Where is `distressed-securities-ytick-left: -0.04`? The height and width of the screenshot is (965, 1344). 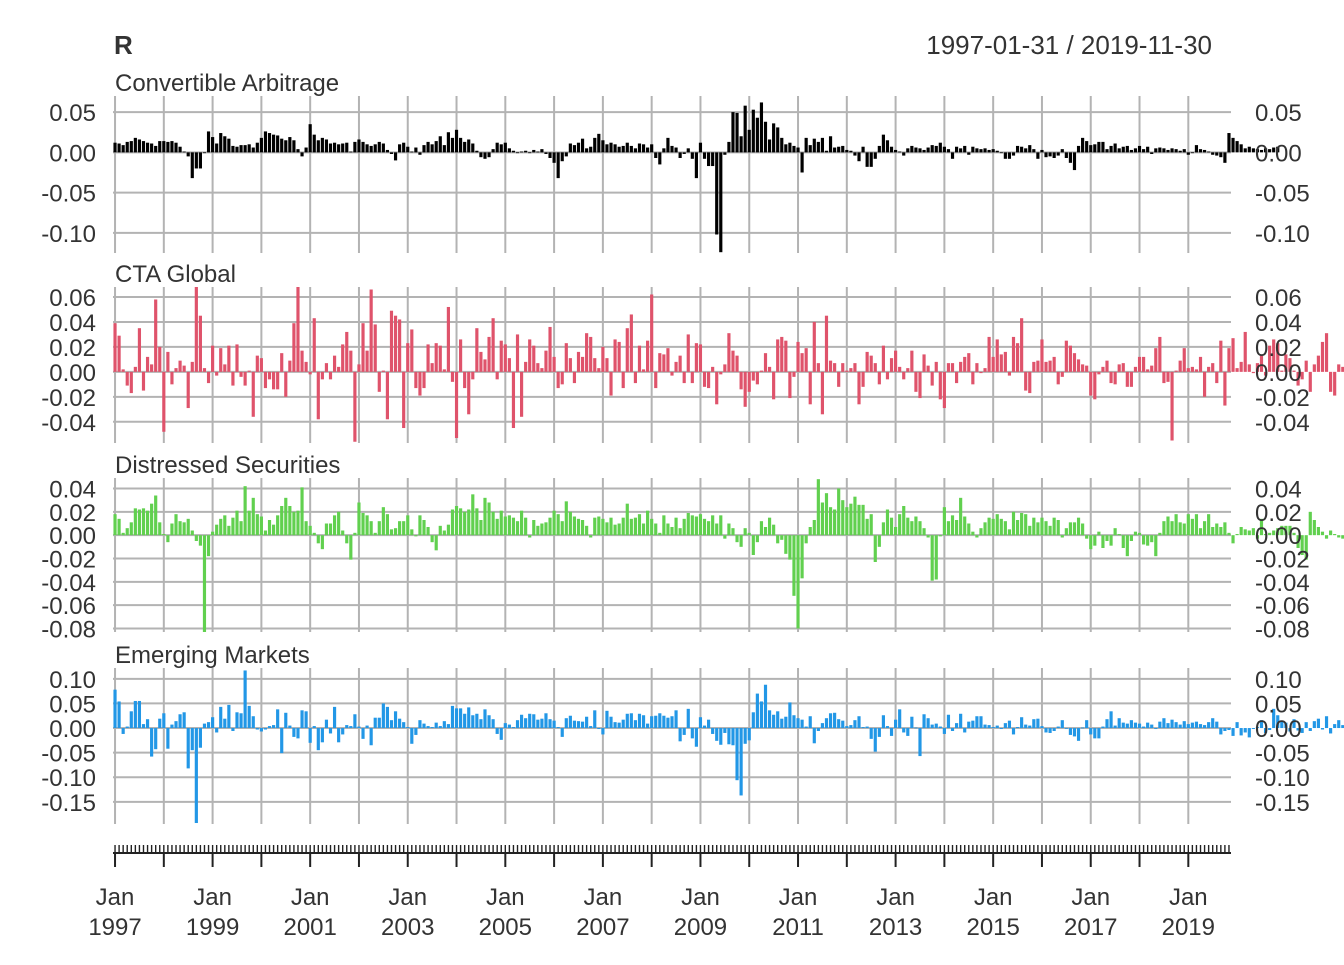
distressed-securities-ytick-left: -0.04 is located at coordinates (68, 583).